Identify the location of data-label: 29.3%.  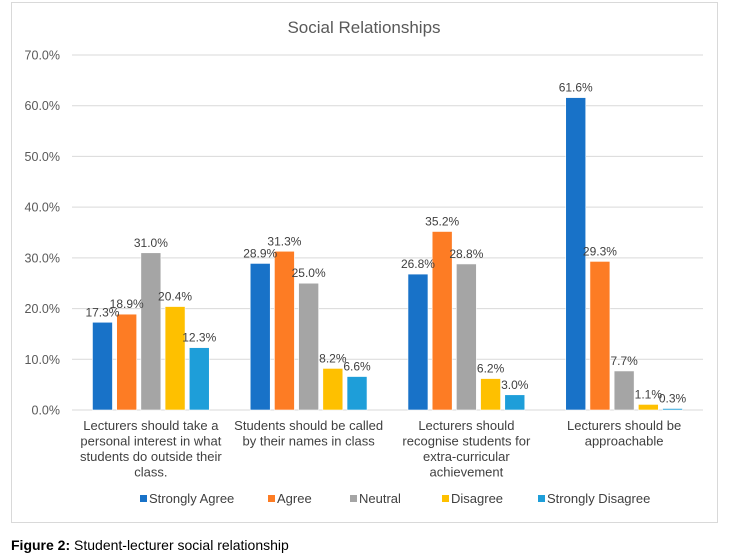
(600, 251).